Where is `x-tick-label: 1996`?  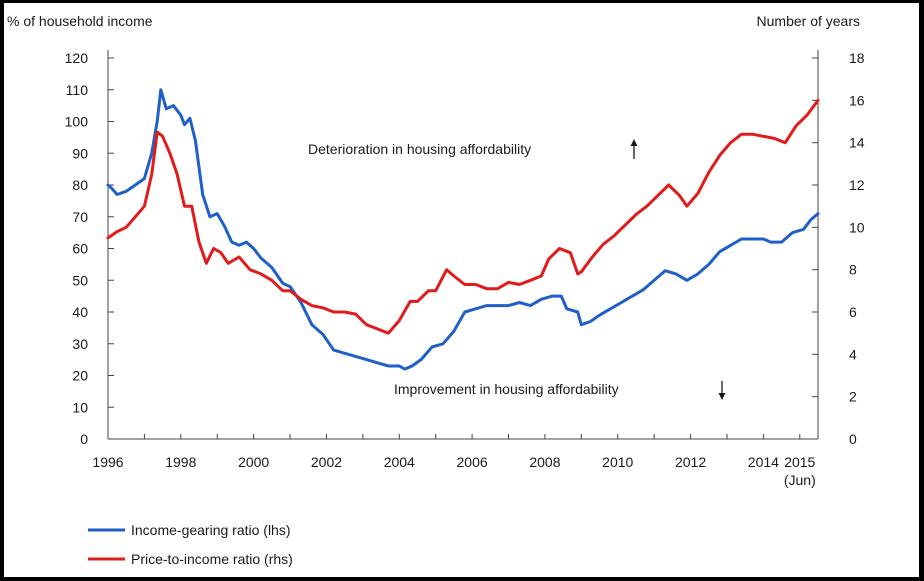 x-tick-label: 1996 is located at coordinates (107, 462).